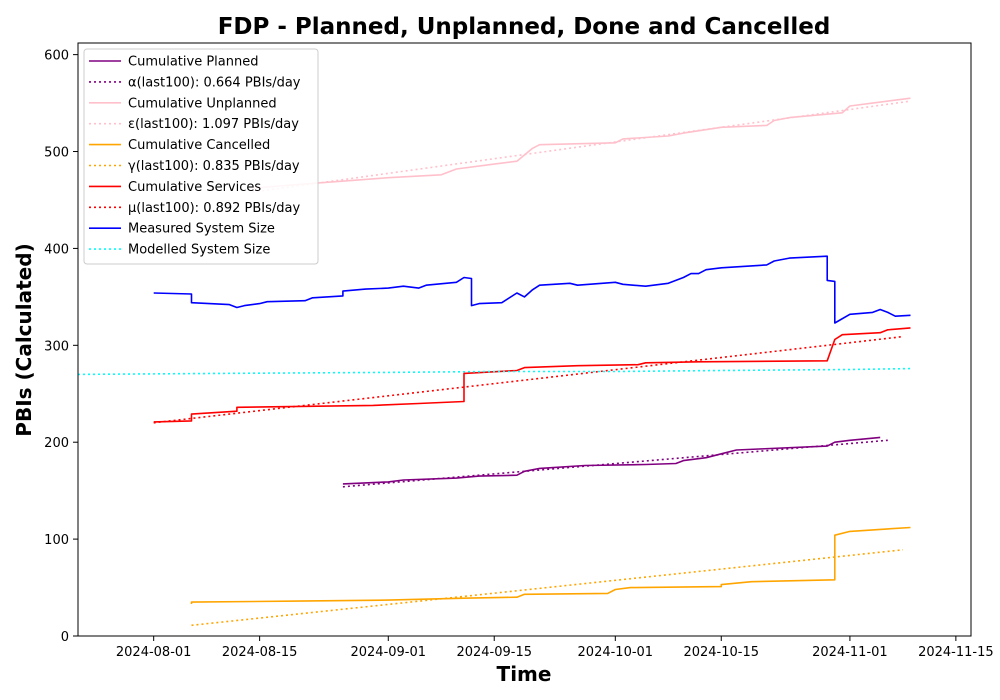 This screenshot has height=700, width=1000. What do you see at coordinates (214, 208) in the screenshot?
I see `legend-label: μ(last100): 0.892 PBIs/day` at bounding box center [214, 208].